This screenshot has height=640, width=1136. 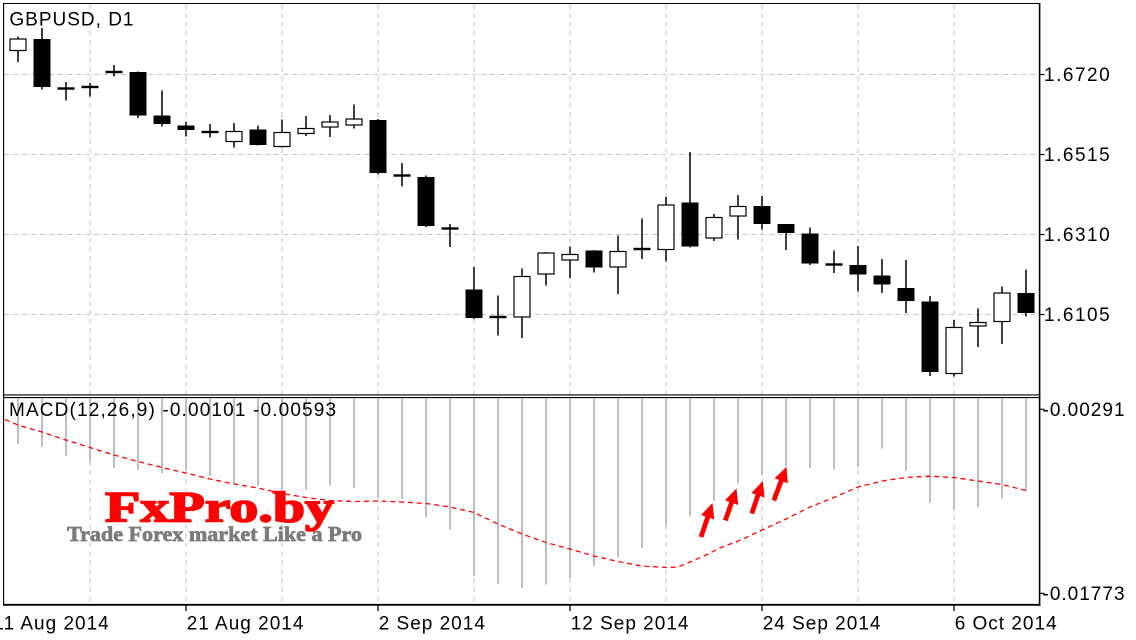 I want to click on svg-text: 1.6515, so click(x=1077, y=155).